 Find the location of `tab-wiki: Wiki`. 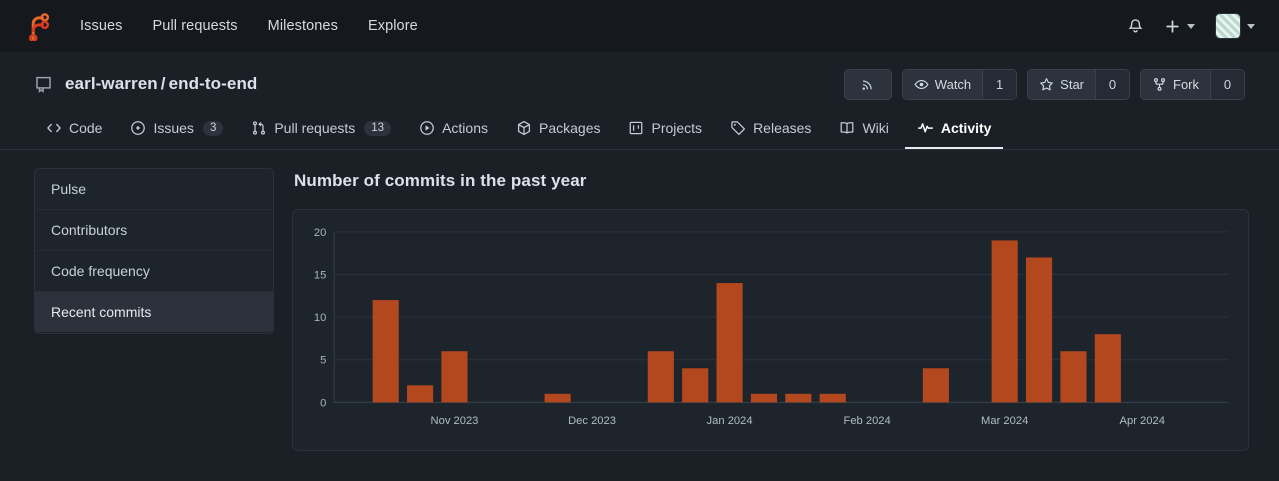

tab-wiki: Wiki is located at coordinates (863, 130).